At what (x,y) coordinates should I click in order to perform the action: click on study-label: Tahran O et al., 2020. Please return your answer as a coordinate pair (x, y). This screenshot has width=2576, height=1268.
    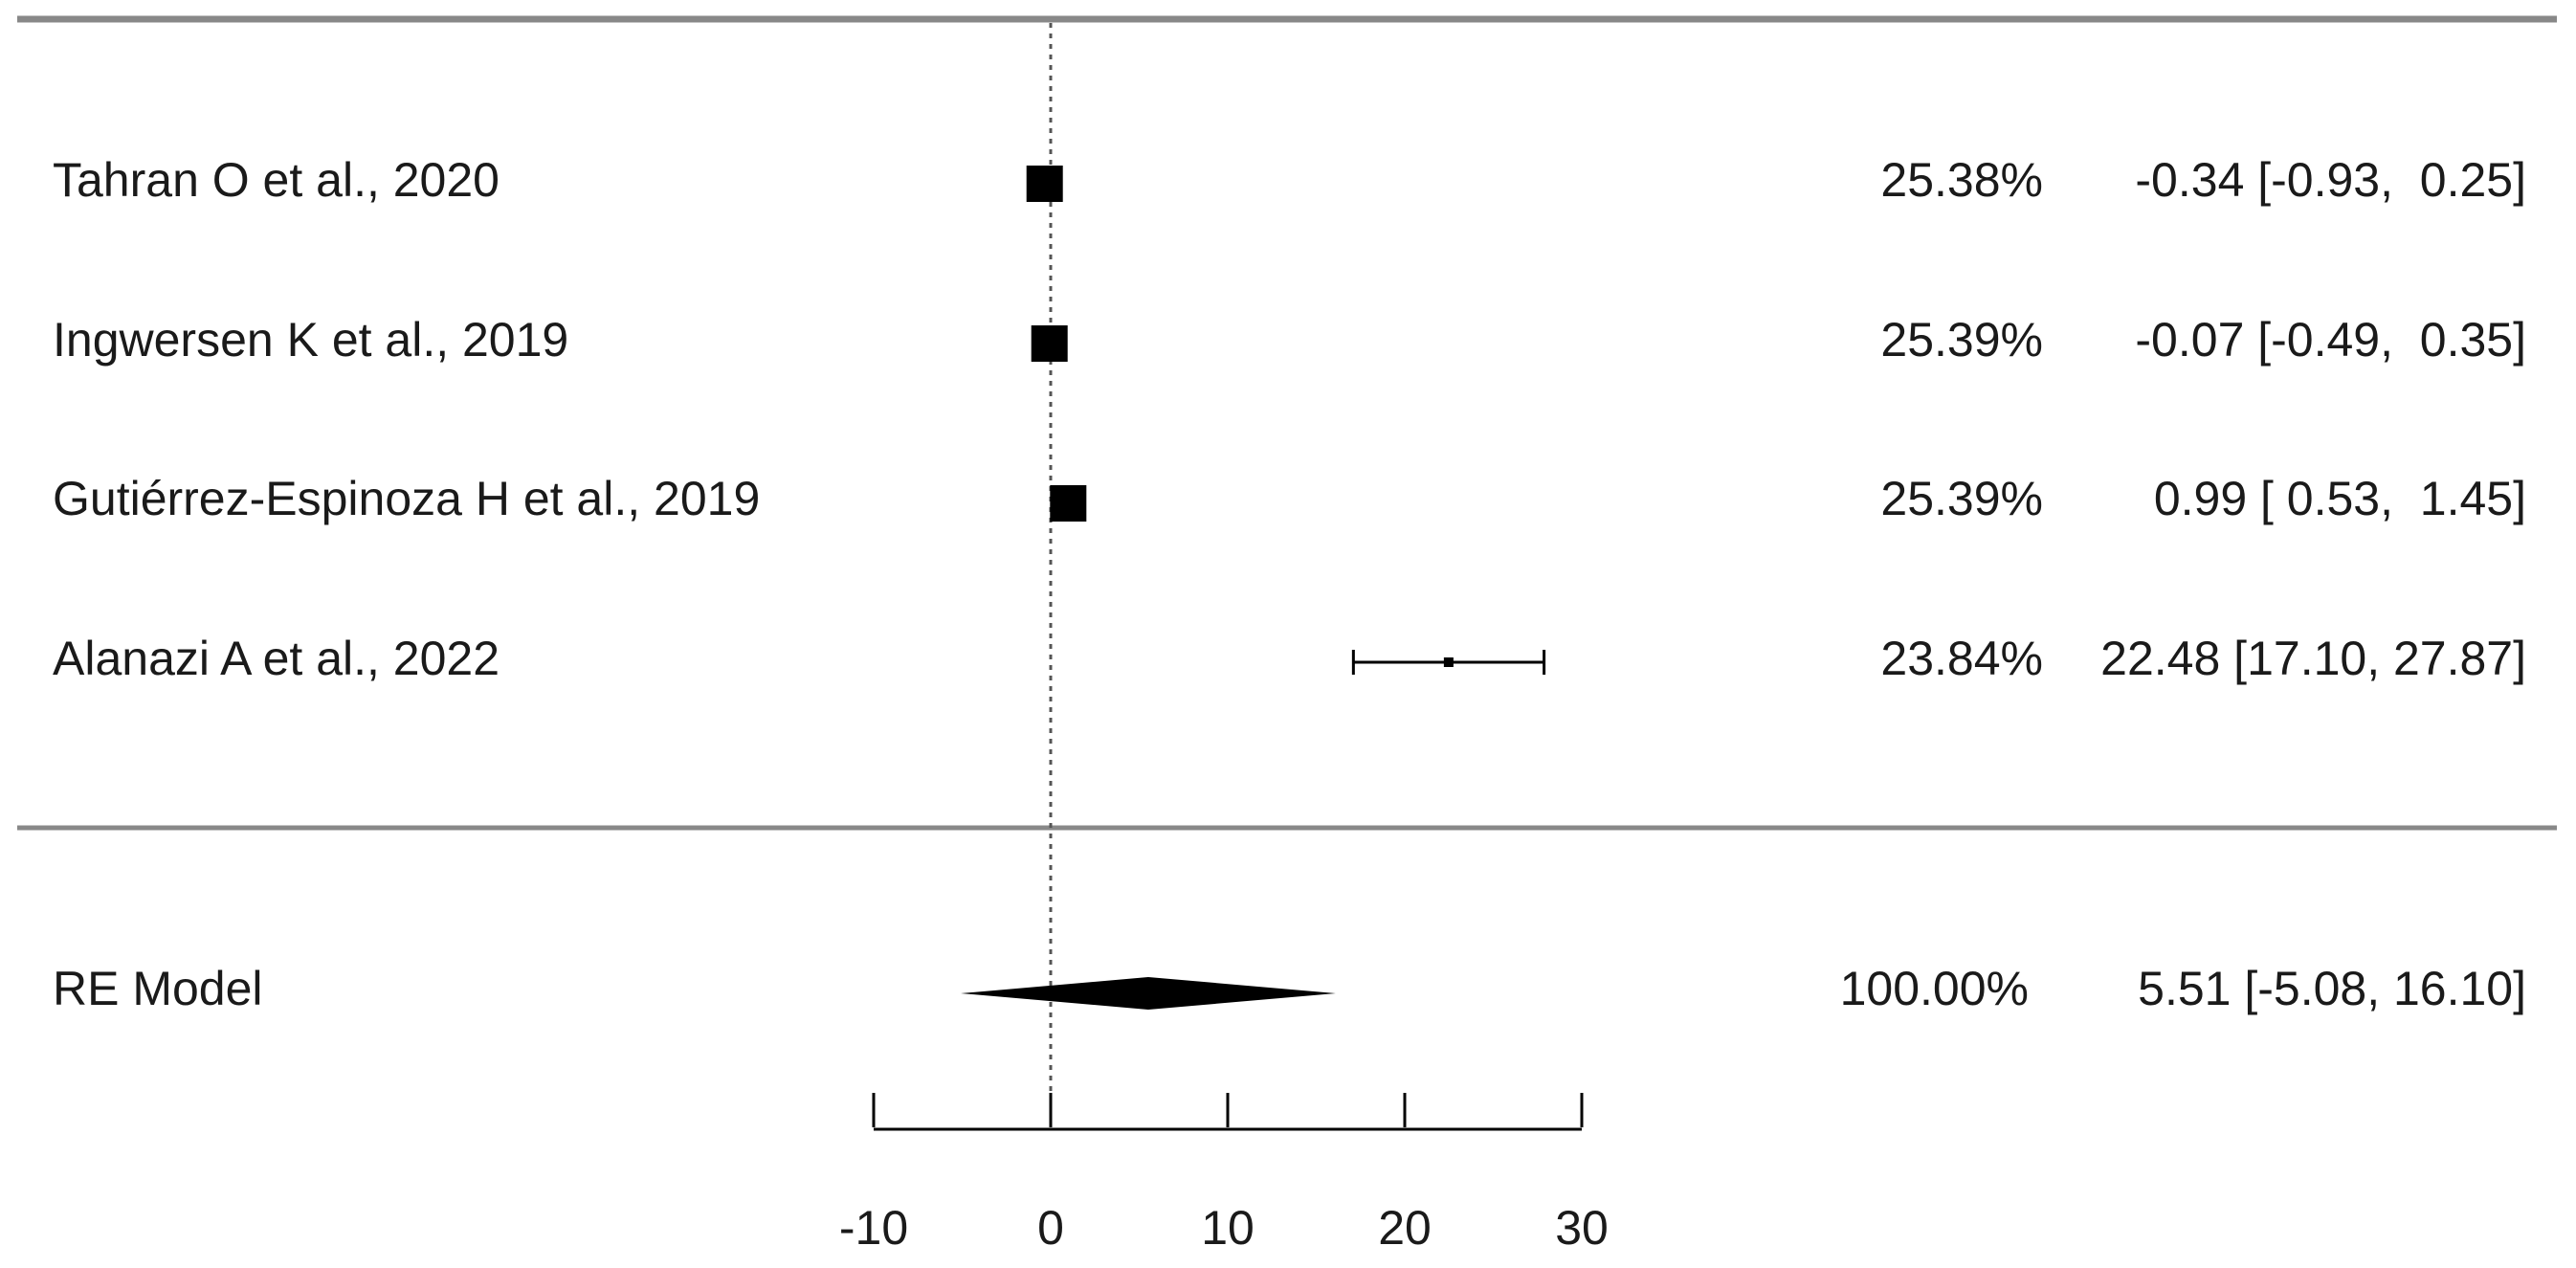
    Looking at the image, I should click on (276, 180).